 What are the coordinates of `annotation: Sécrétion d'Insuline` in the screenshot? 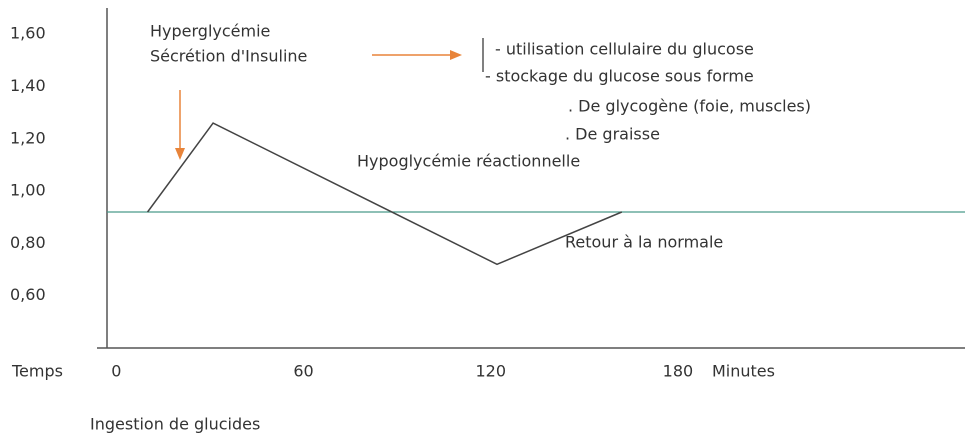 It's located at (228, 56).